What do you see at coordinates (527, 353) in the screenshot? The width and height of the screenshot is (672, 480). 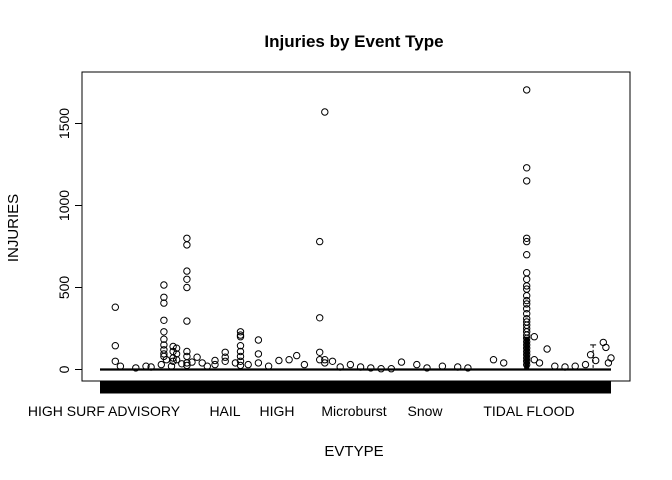 I see `whisker-cluster` at bounding box center [527, 353].